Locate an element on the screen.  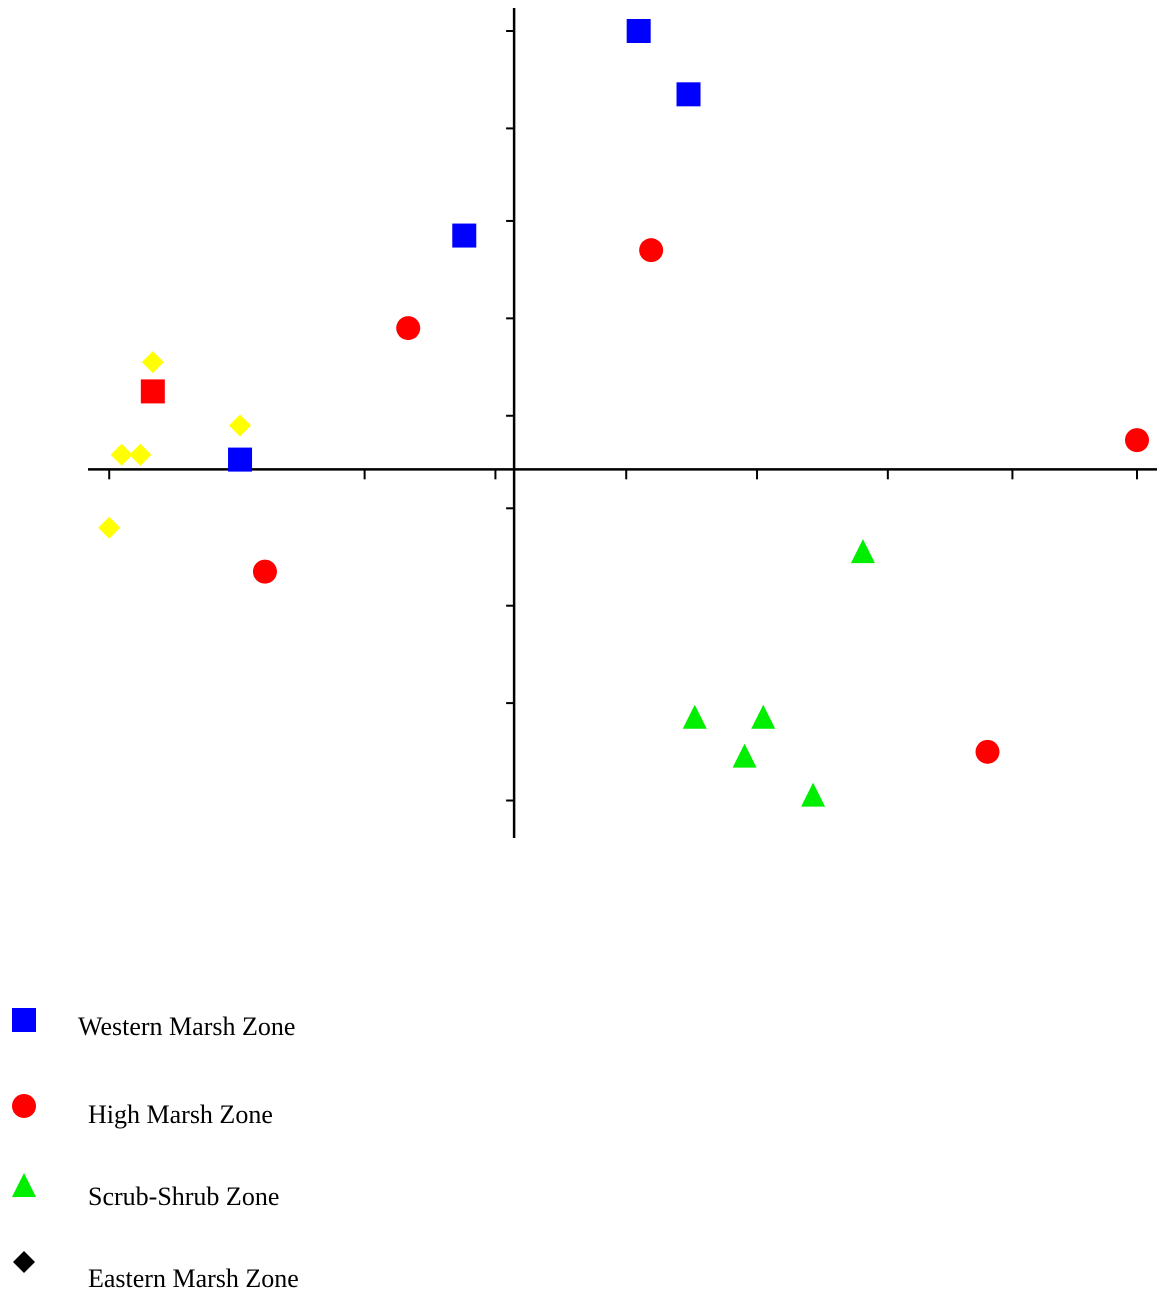
legend-item-western-marsh: Western Marsh Zone is located at coordinates (300, 1020).